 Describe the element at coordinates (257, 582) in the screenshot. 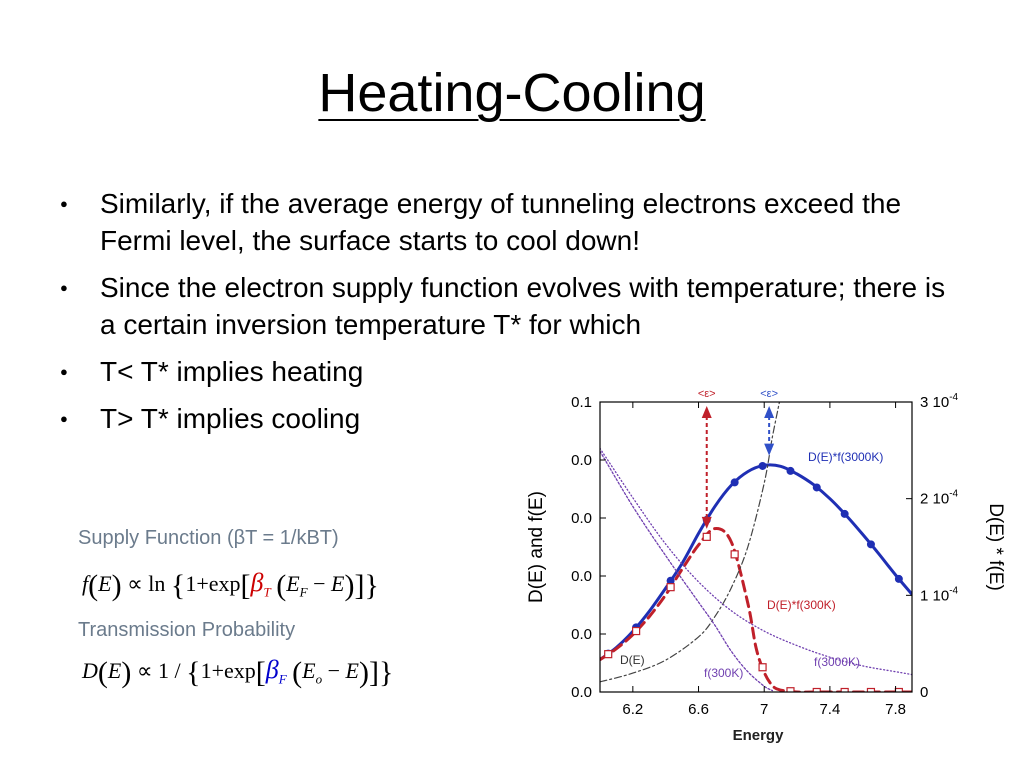

I see `beta-t-symbol: β` at that location.